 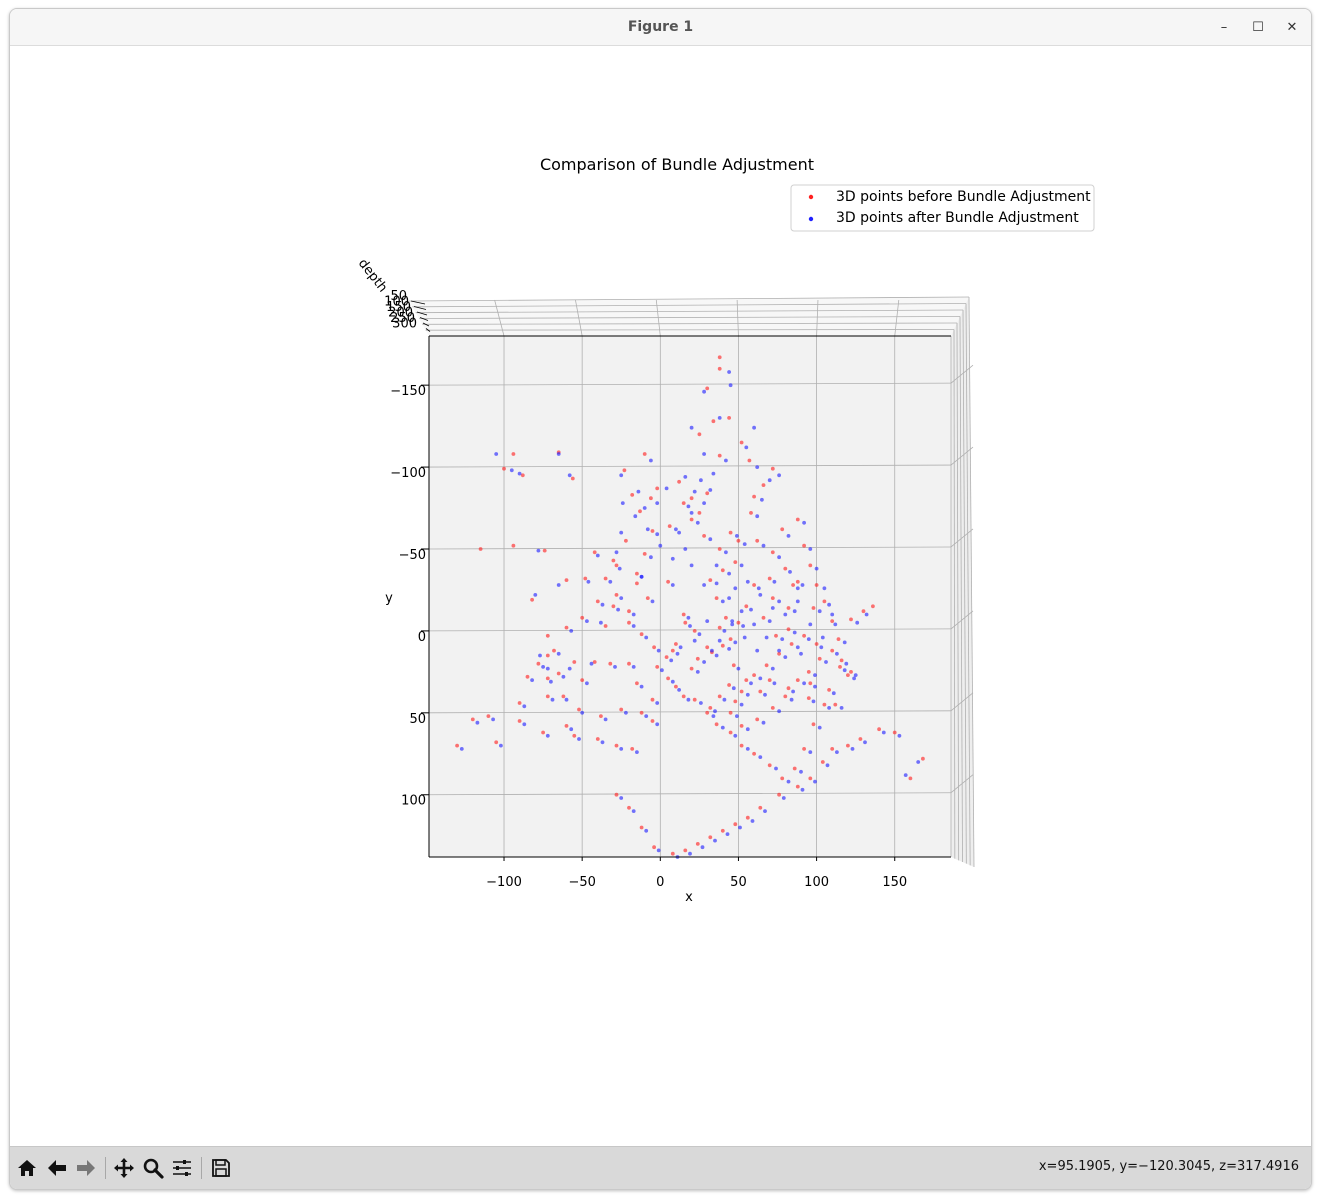 I want to click on x-axis-label: x, so click(x=689, y=897).